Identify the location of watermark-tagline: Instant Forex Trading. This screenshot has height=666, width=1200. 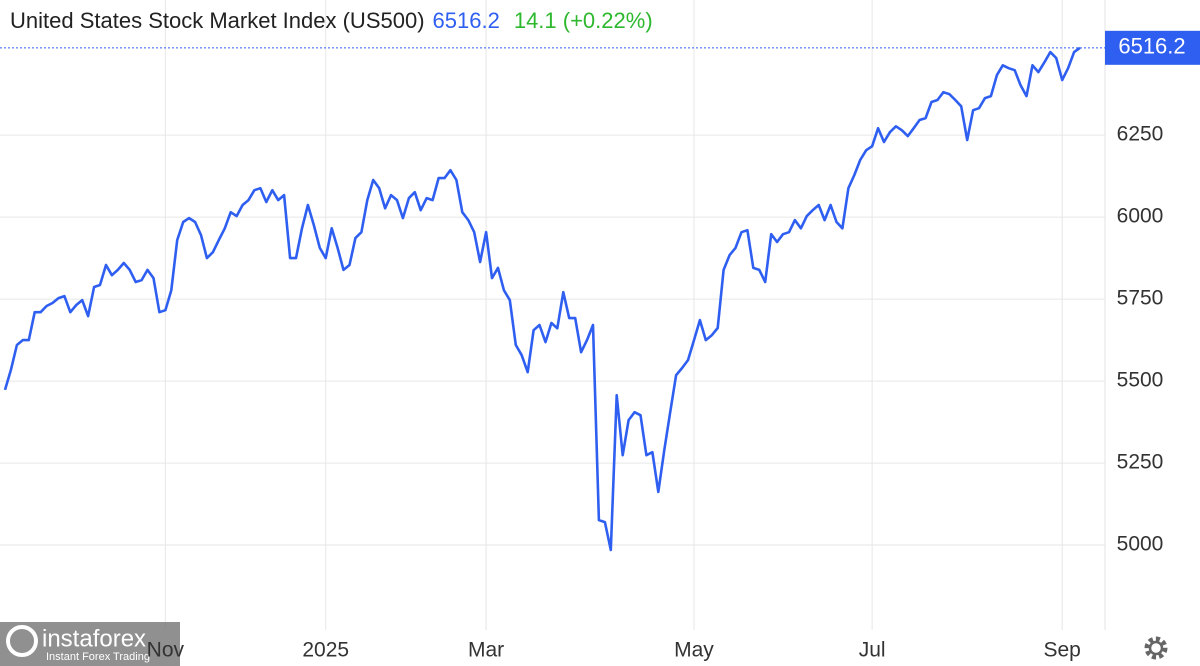
(98, 657).